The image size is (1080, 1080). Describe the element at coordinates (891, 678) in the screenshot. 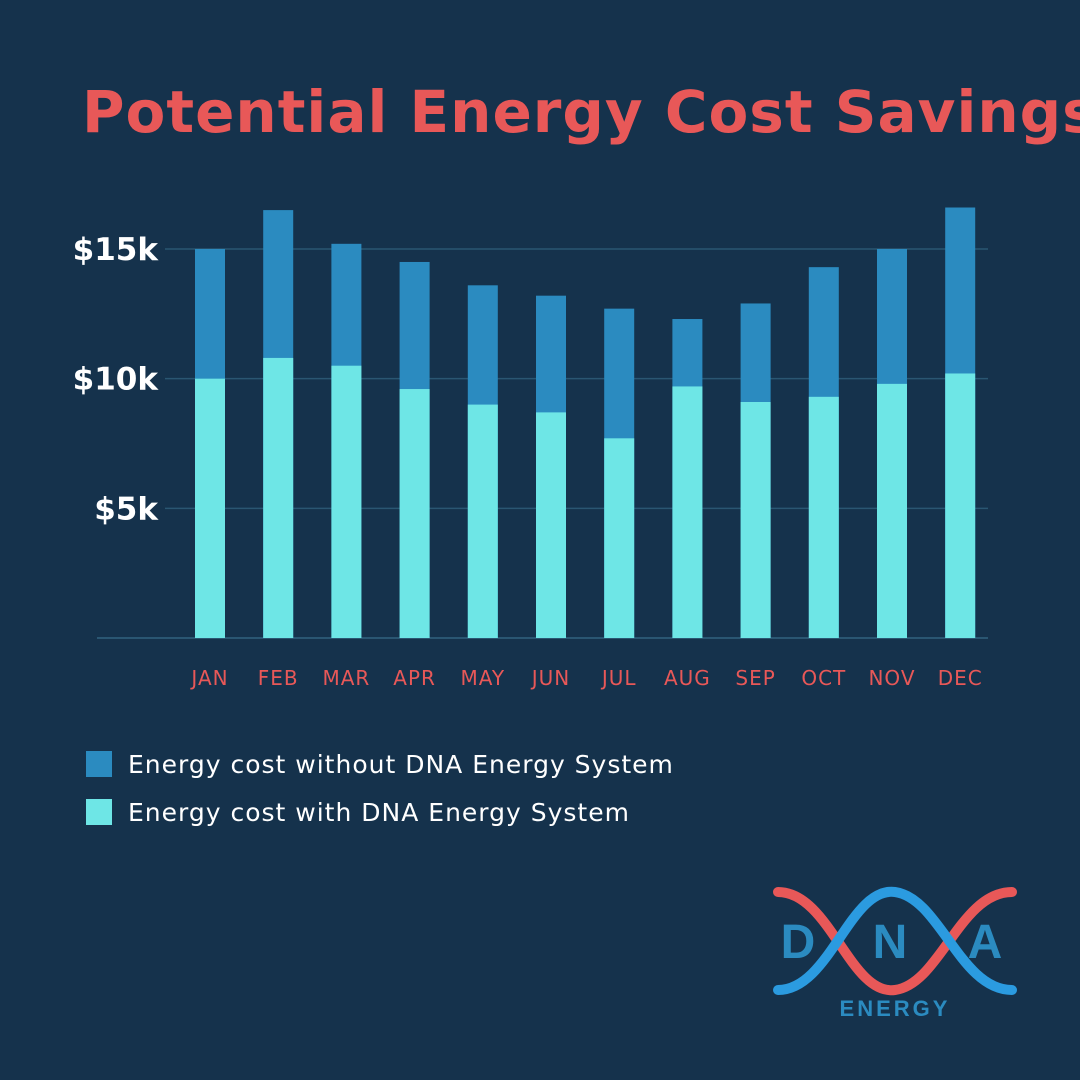

I see `x-category-label: NOV` at that location.